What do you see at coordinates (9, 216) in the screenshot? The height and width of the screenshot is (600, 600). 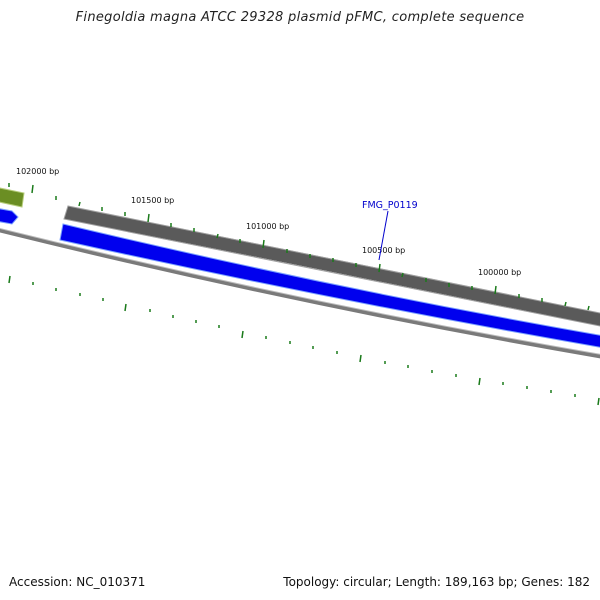 I see `reverse-gene-blue-left` at bounding box center [9, 216].